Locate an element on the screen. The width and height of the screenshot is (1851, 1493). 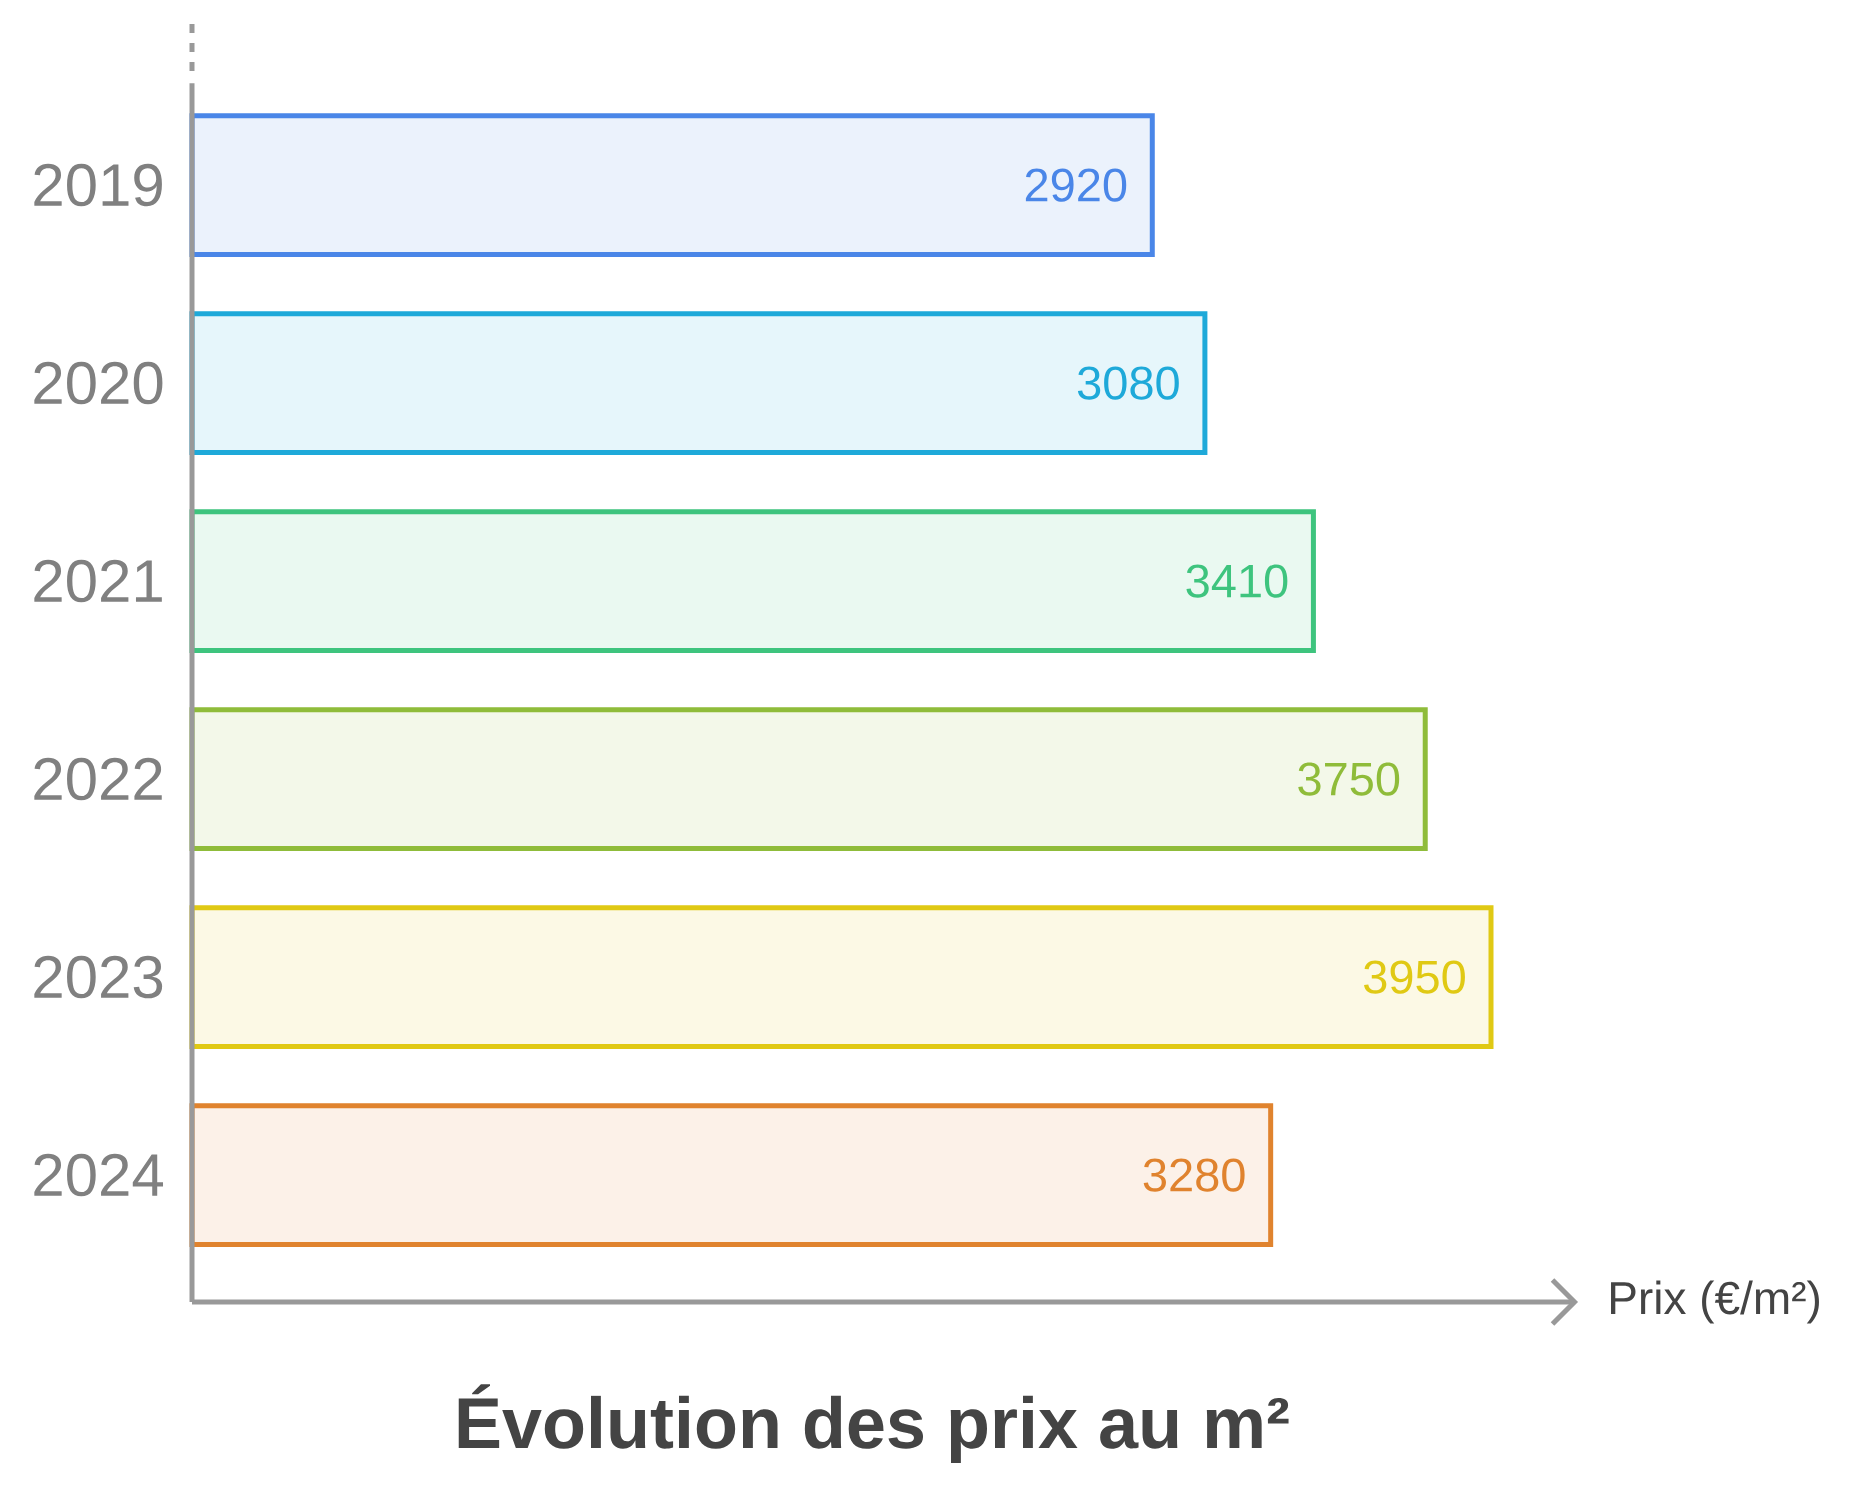
data-label: 3410 is located at coordinates (1237, 581).